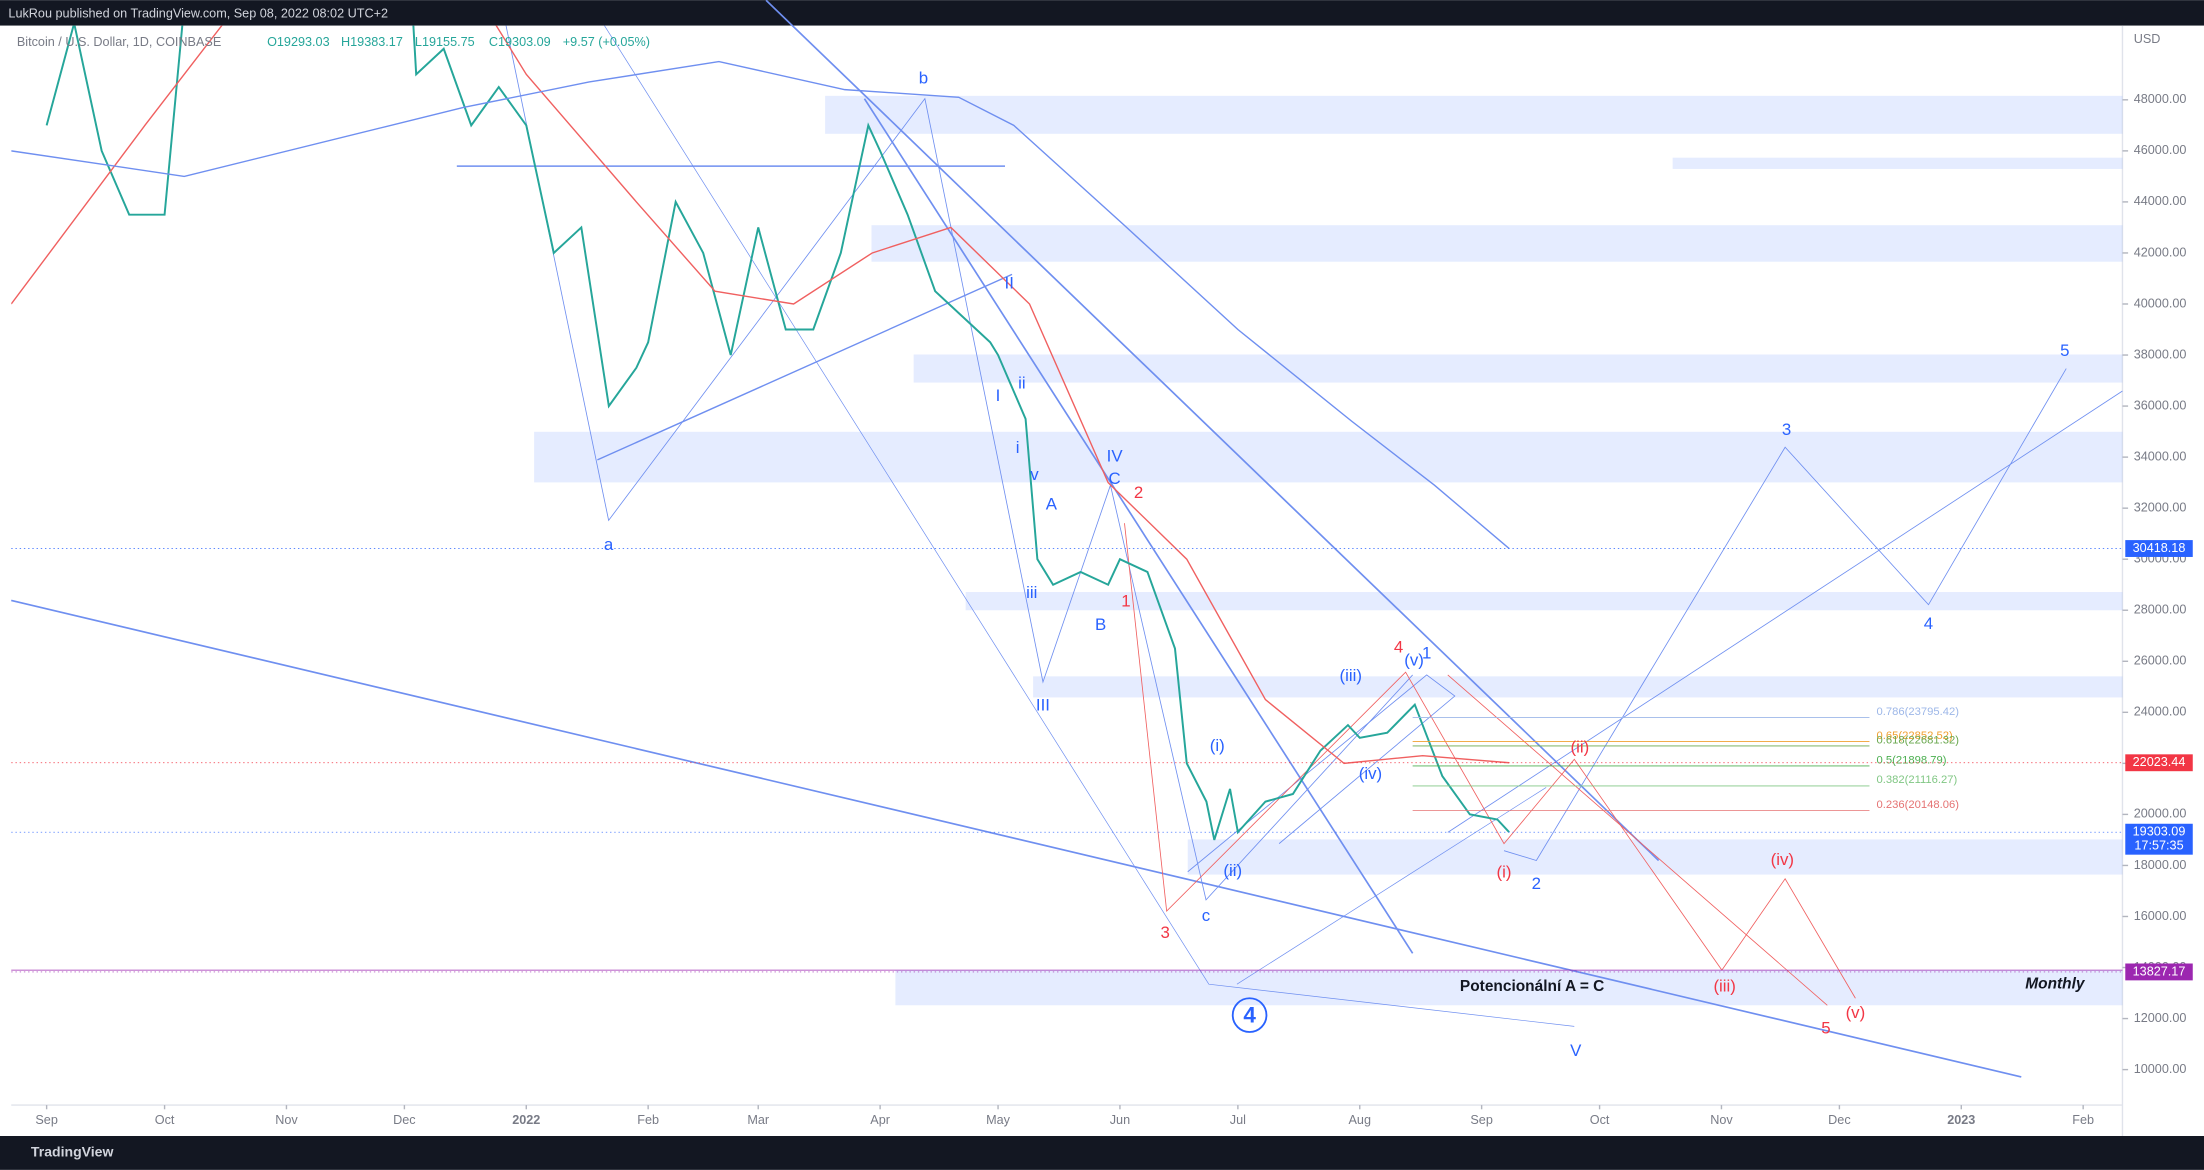 The width and height of the screenshot is (2204, 1170). Describe the element at coordinates (998, 395) in the screenshot. I see `annotation: I` at that location.